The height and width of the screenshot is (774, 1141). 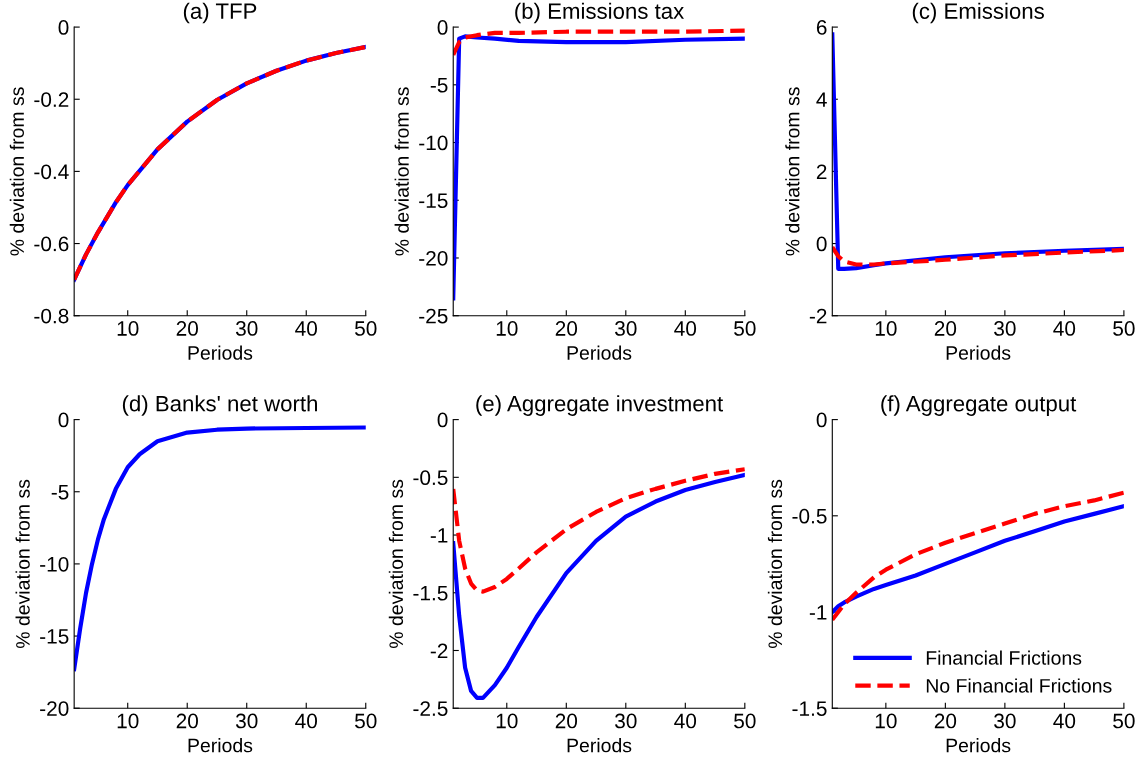 I want to click on y-tick-label: -25, so click(x=433, y=316).